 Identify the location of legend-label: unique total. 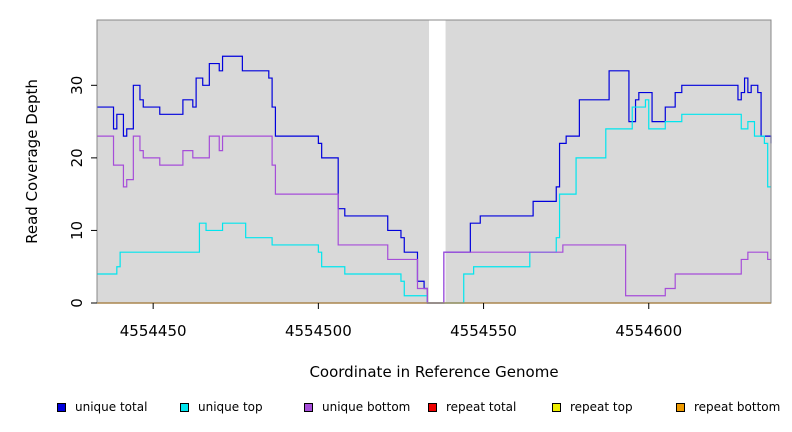
(111, 407).